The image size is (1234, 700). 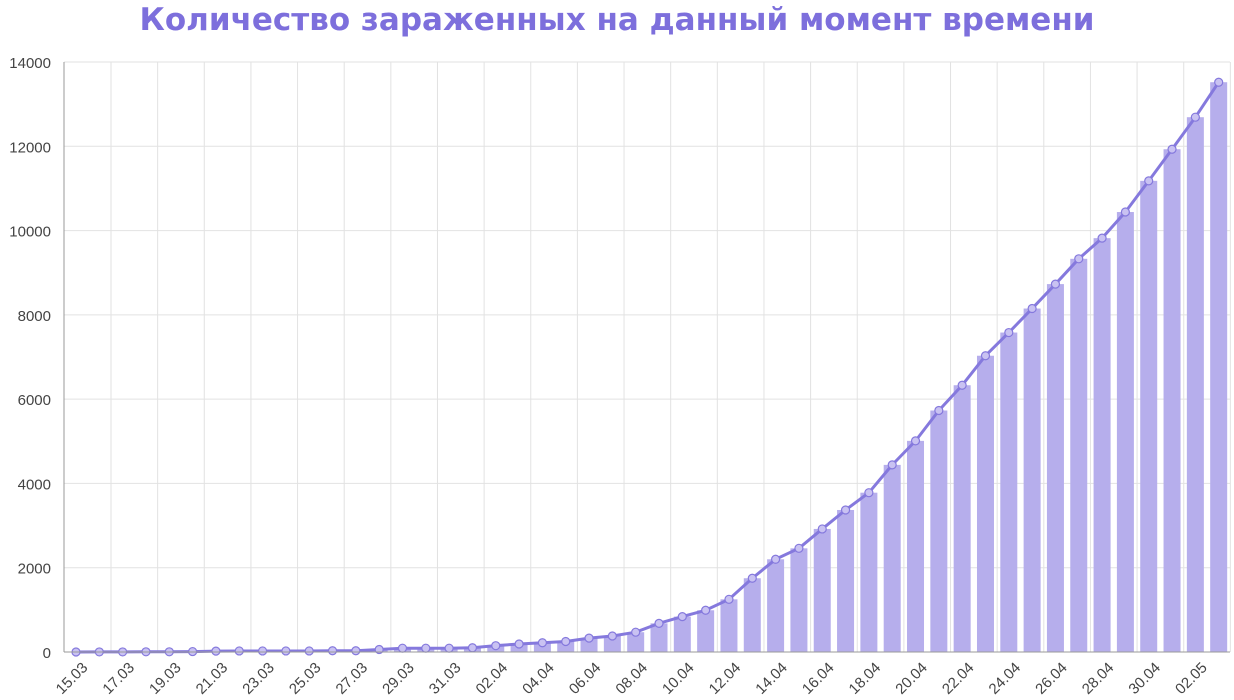 What do you see at coordinates (212, 678) in the screenshot?
I see `x-tick-label: 21.03` at bounding box center [212, 678].